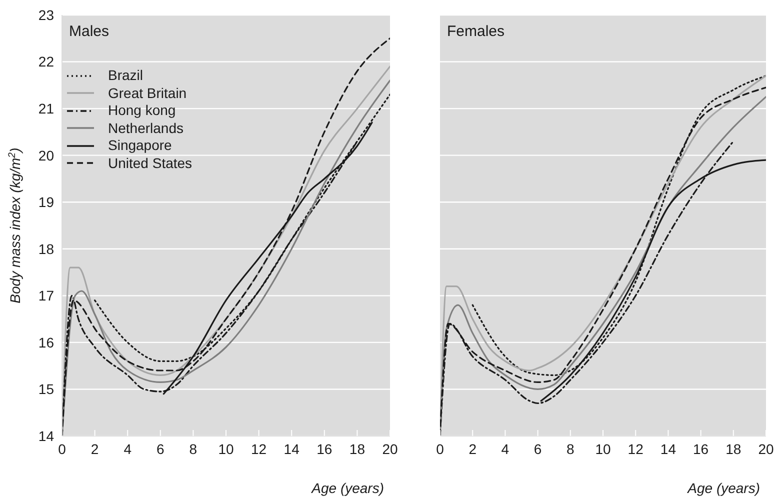  Describe the element at coordinates (46, 389) in the screenshot. I see `y-tick-label: 15` at that location.